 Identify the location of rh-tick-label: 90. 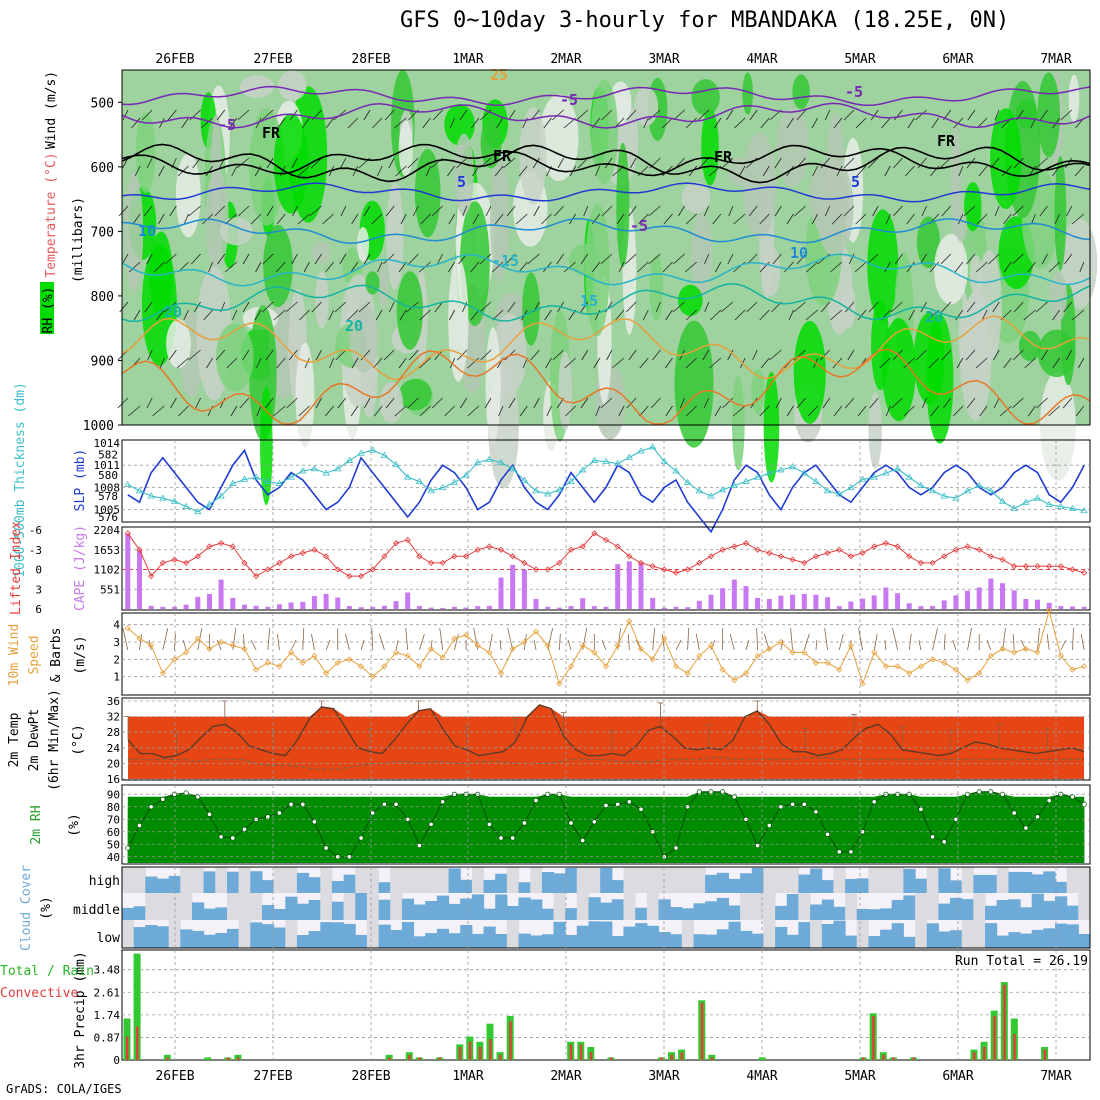
(113, 794).